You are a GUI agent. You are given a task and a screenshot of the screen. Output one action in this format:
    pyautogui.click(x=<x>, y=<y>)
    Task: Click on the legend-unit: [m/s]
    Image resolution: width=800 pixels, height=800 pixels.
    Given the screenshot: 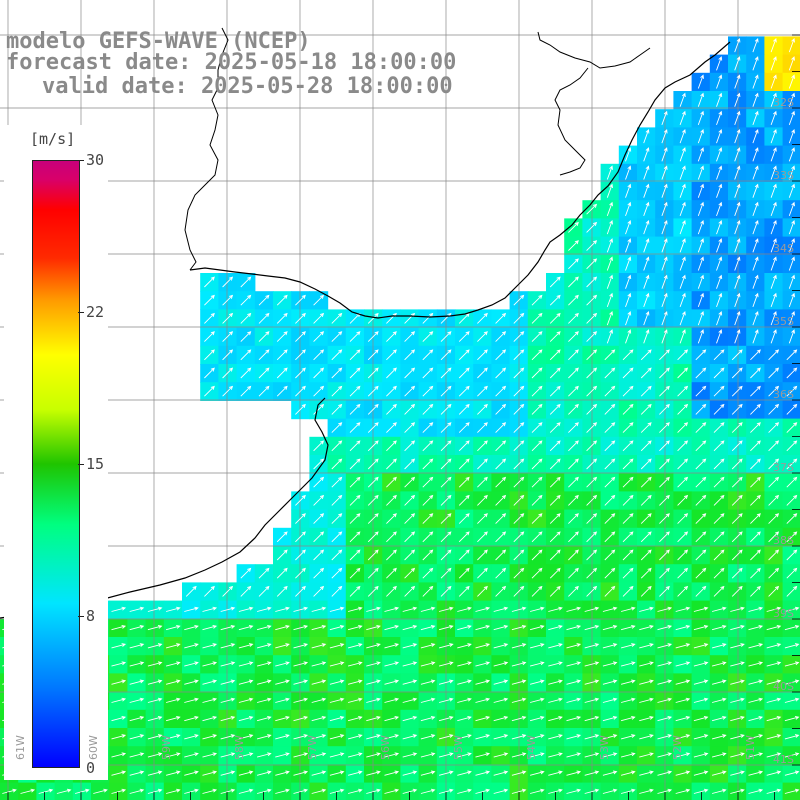 What is the action you would take?
    pyautogui.click(x=53, y=139)
    